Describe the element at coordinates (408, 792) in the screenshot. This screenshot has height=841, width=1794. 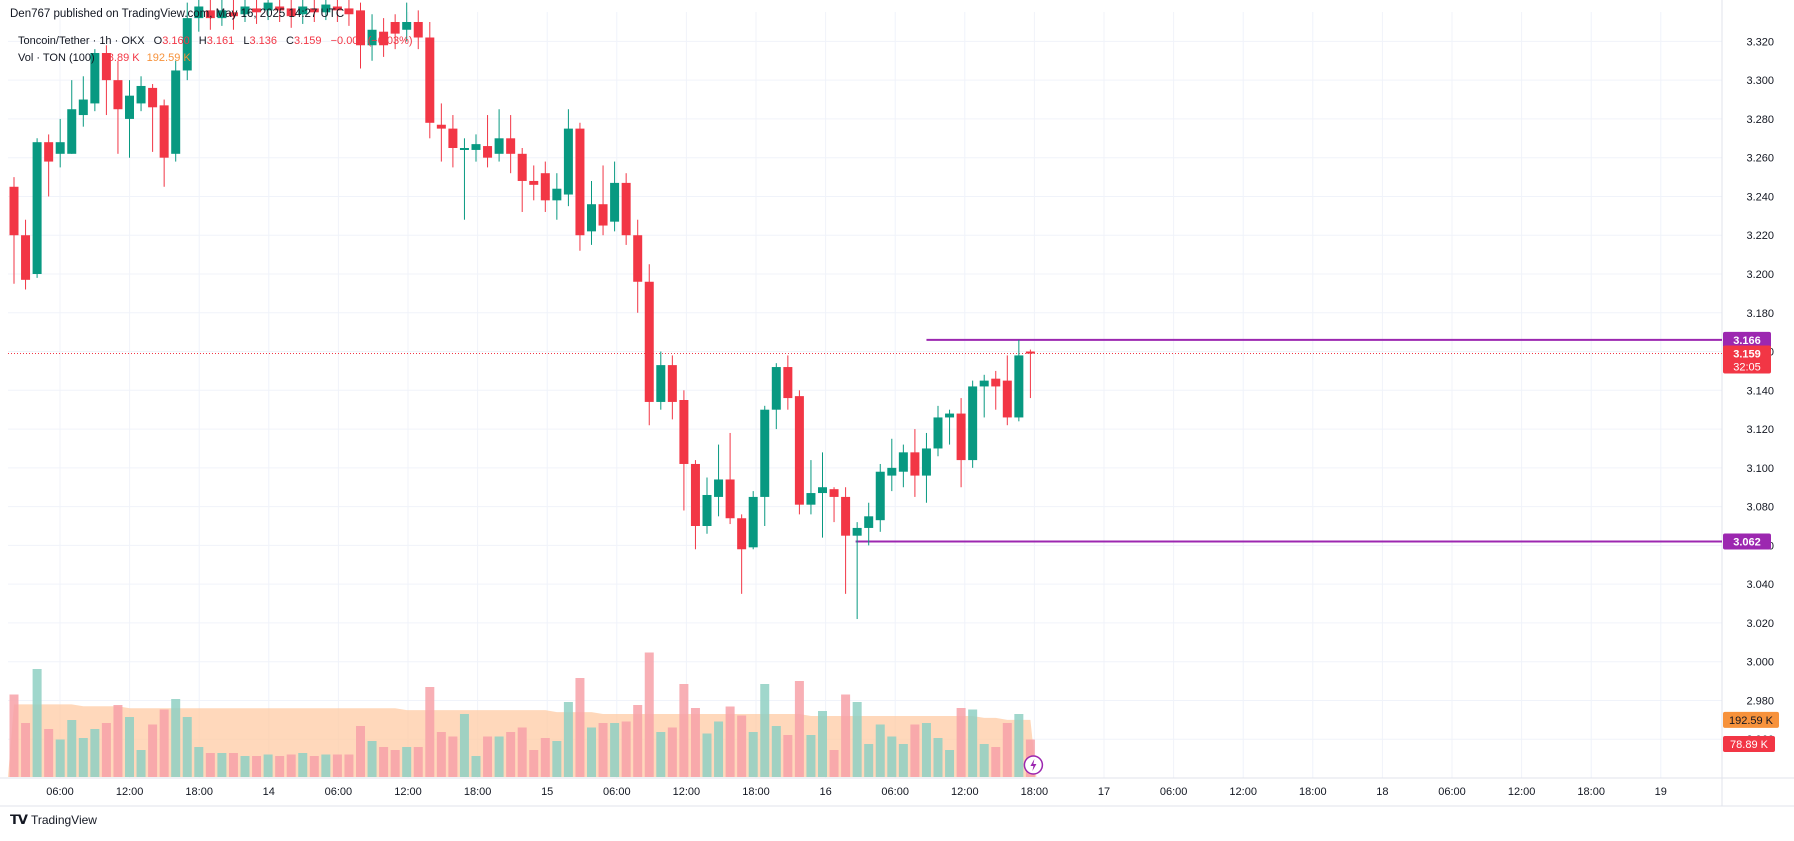
I see `x-tick-label: 12:00` at that location.